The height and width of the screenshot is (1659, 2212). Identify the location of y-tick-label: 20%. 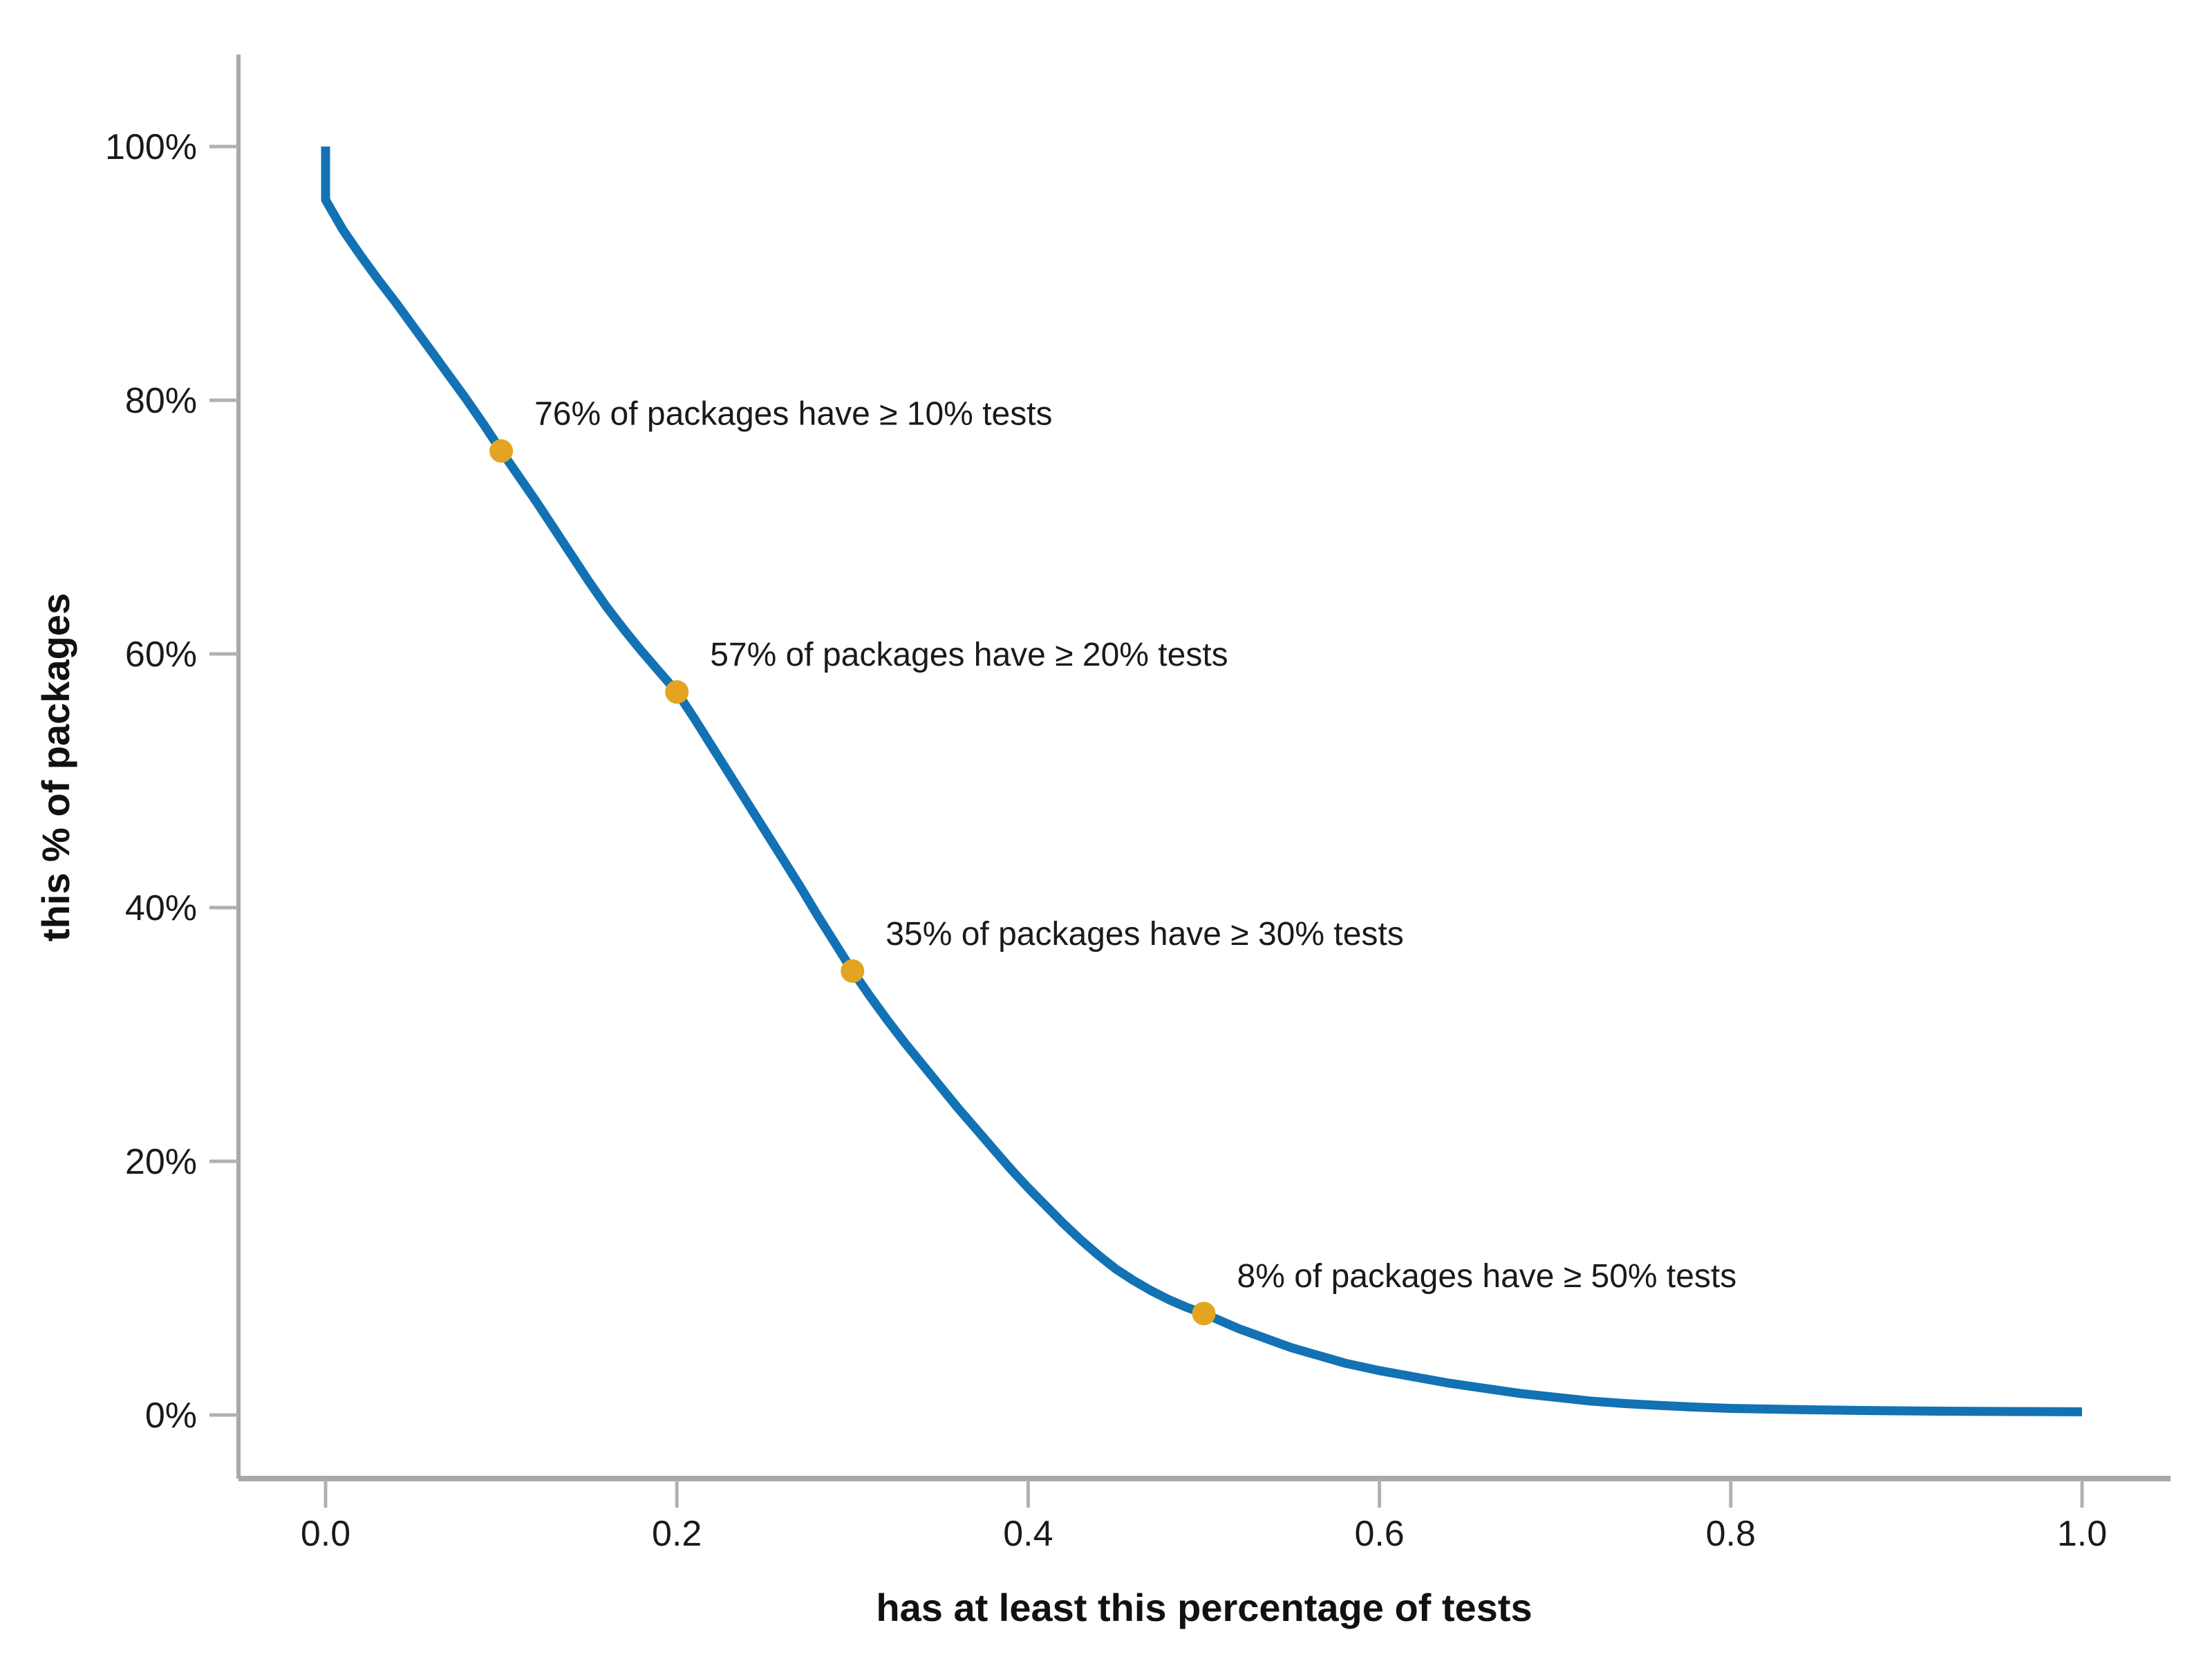
(161, 1162).